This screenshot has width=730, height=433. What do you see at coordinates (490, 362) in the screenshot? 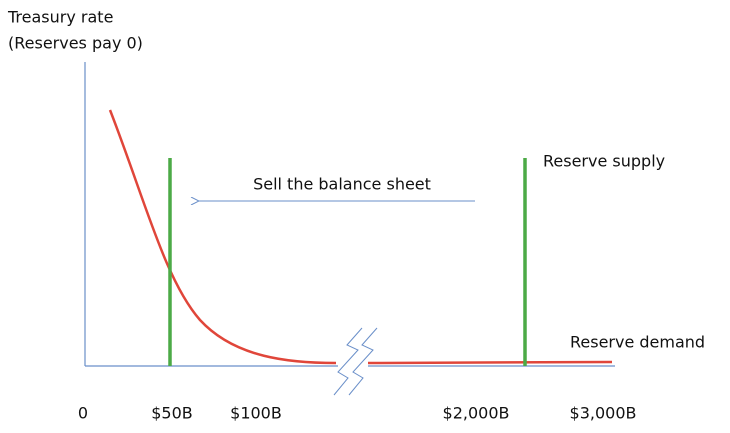
I see `demand-curve` at bounding box center [490, 362].